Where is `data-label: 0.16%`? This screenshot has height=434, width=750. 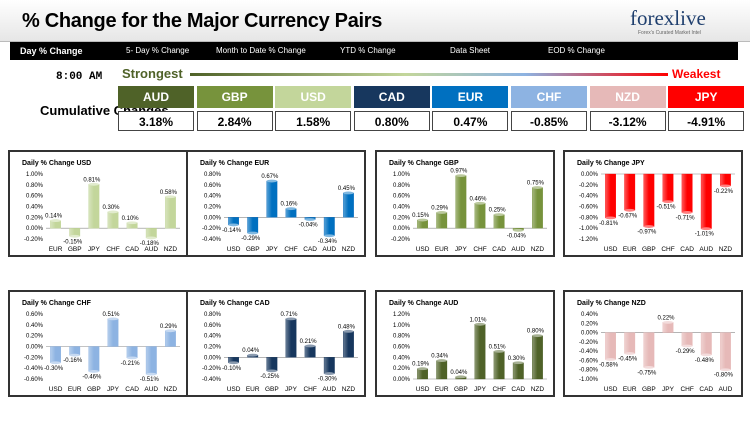
data-label: 0.16% is located at coordinates (289, 205).